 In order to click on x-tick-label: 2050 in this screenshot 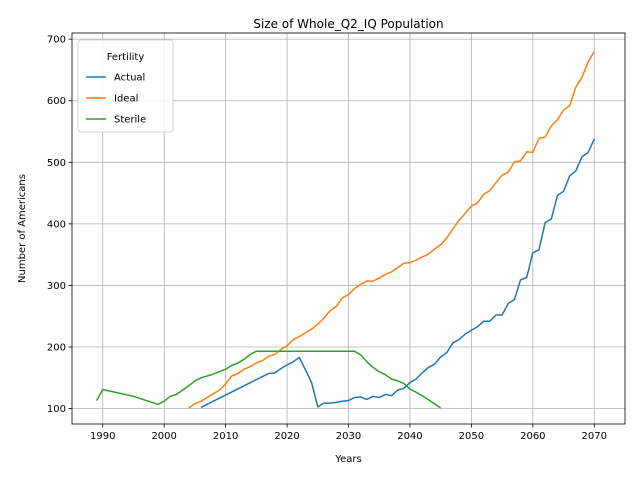, I will do `click(471, 436)`.